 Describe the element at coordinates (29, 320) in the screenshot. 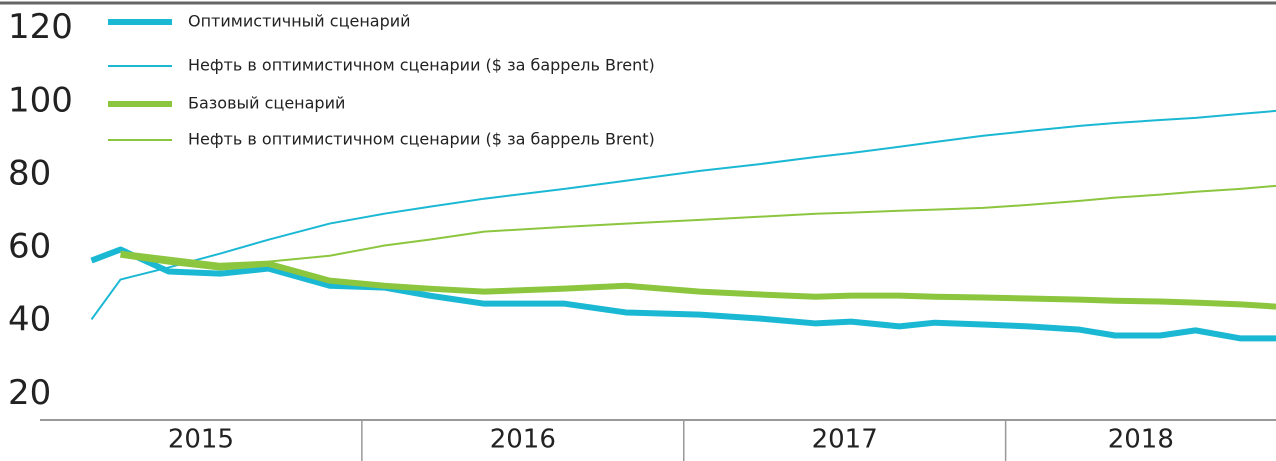

I see `y-tick-label: 40` at that location.